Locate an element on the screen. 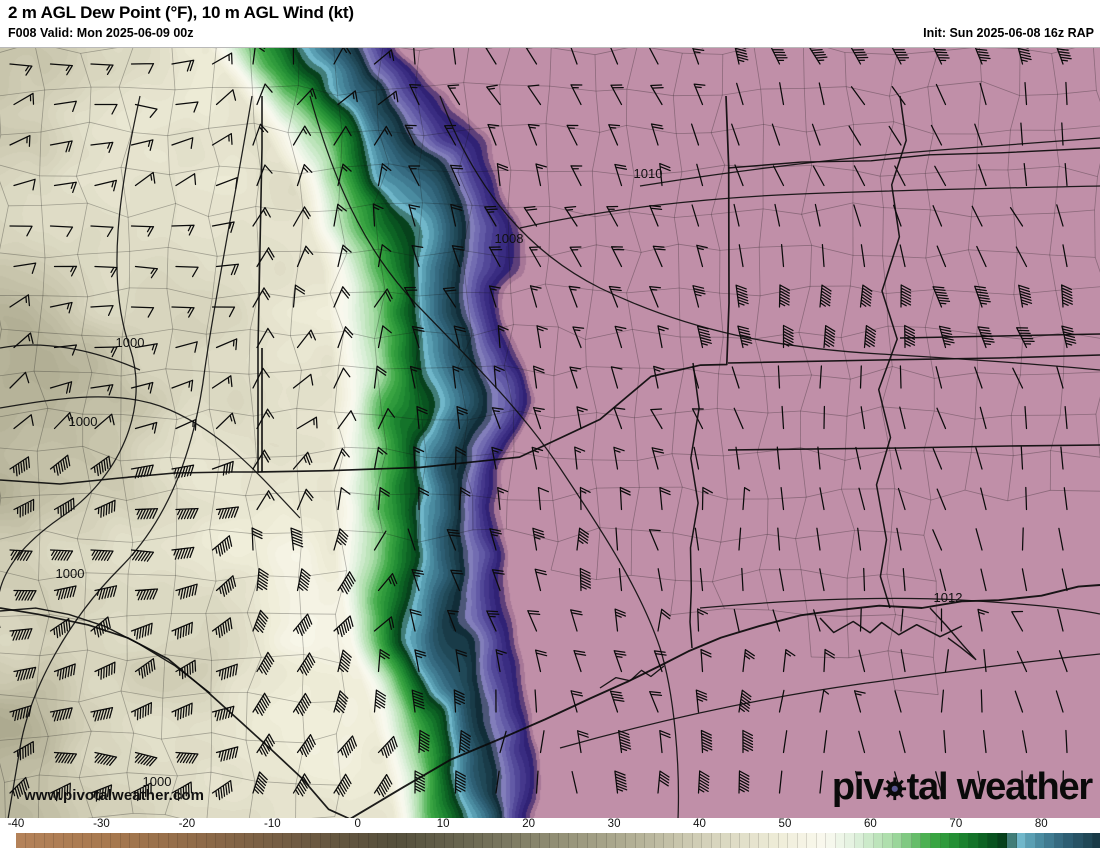 This screenshot has width=1100, height=850. site-url-watermark: www.pivotalweather.com is located at coordinates (114, 795).